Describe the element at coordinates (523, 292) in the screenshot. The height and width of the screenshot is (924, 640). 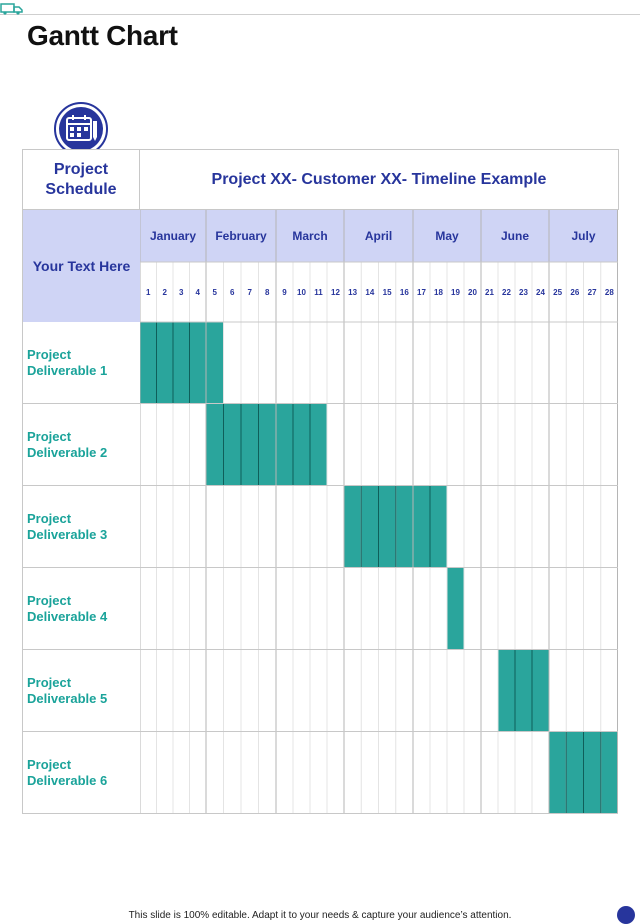
I see `week-label: 23` at that location.